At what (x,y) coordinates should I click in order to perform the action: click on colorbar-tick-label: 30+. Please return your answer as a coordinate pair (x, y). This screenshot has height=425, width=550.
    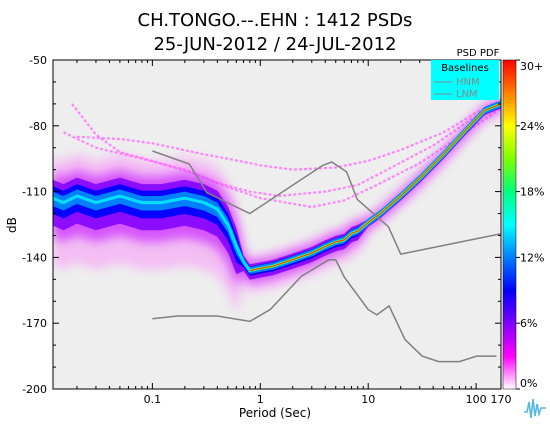
    Looking at the image, I should click on (531, 66).